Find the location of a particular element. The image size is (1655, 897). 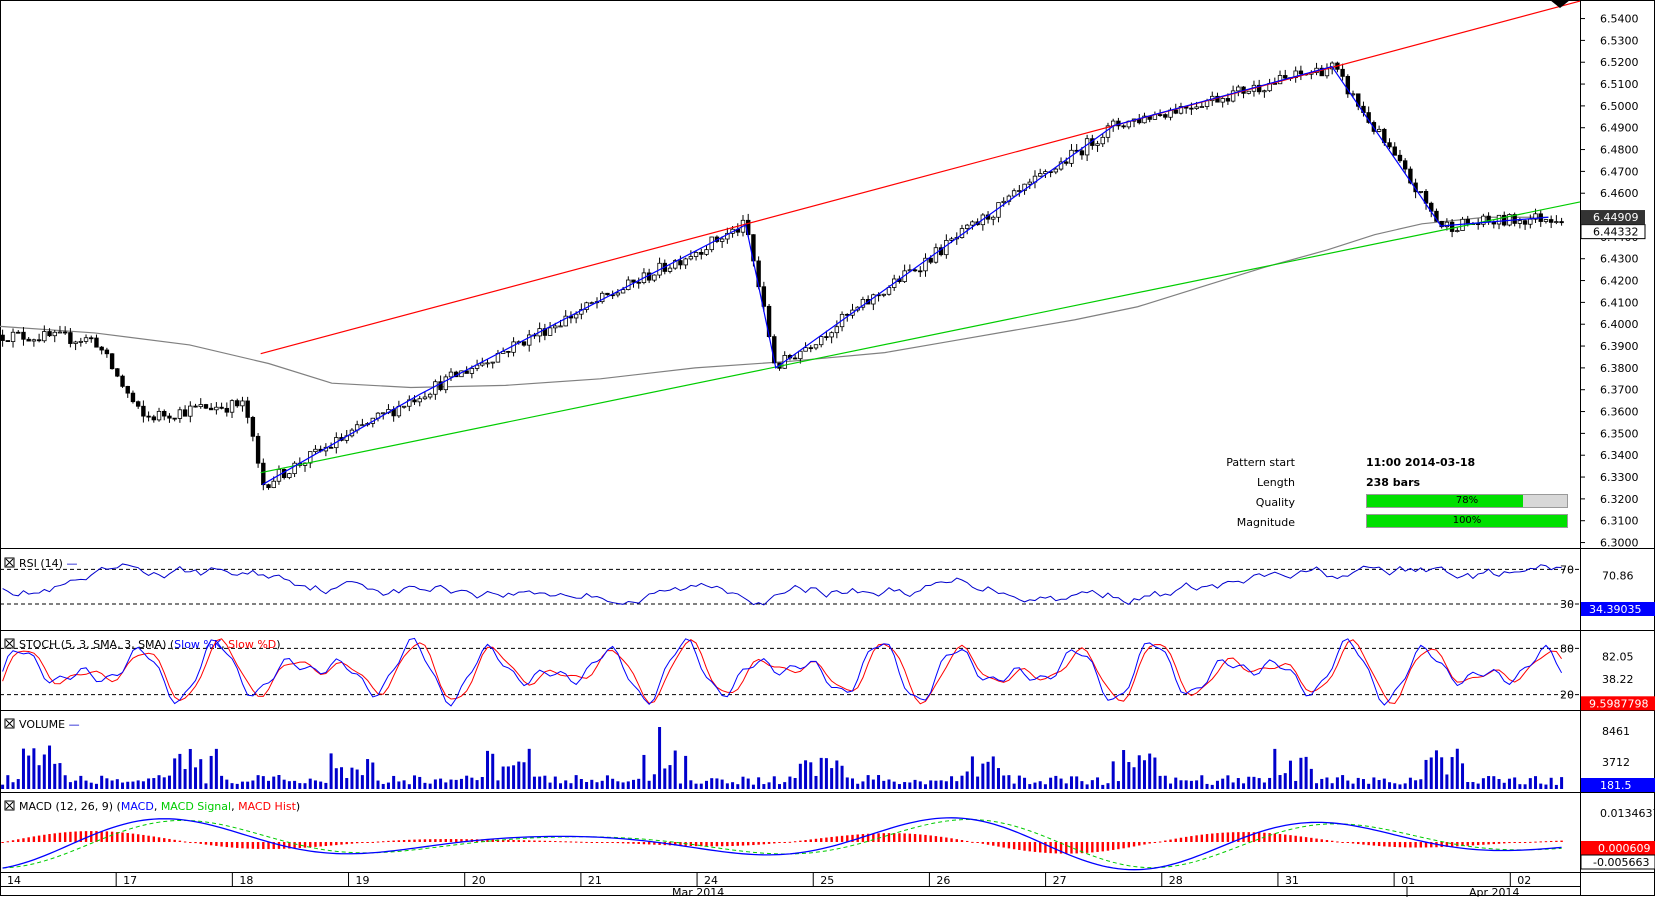

volume-axis-label: 8461 is located at coordinates (1616, 731).